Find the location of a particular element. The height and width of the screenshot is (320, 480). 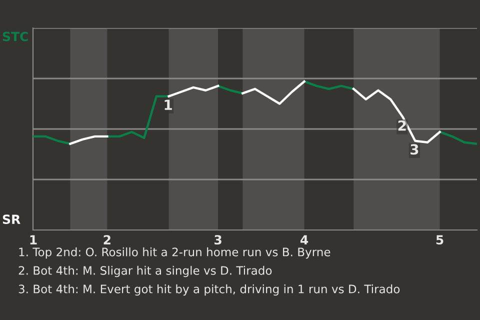

x-tick-label: 1 is located at coordinates (33, 239).